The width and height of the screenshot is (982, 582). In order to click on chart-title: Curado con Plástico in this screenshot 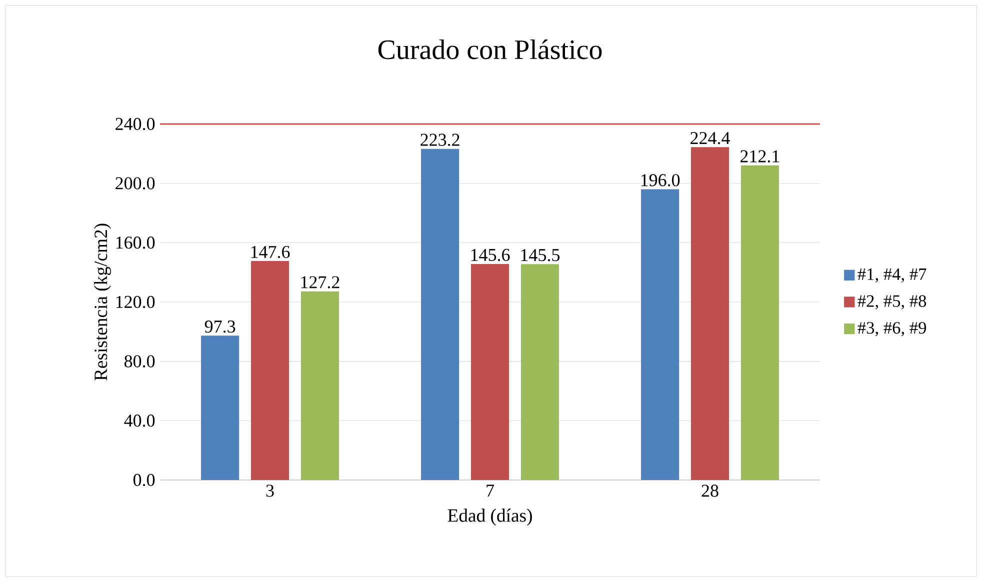, I will do `click(490, 49)`.